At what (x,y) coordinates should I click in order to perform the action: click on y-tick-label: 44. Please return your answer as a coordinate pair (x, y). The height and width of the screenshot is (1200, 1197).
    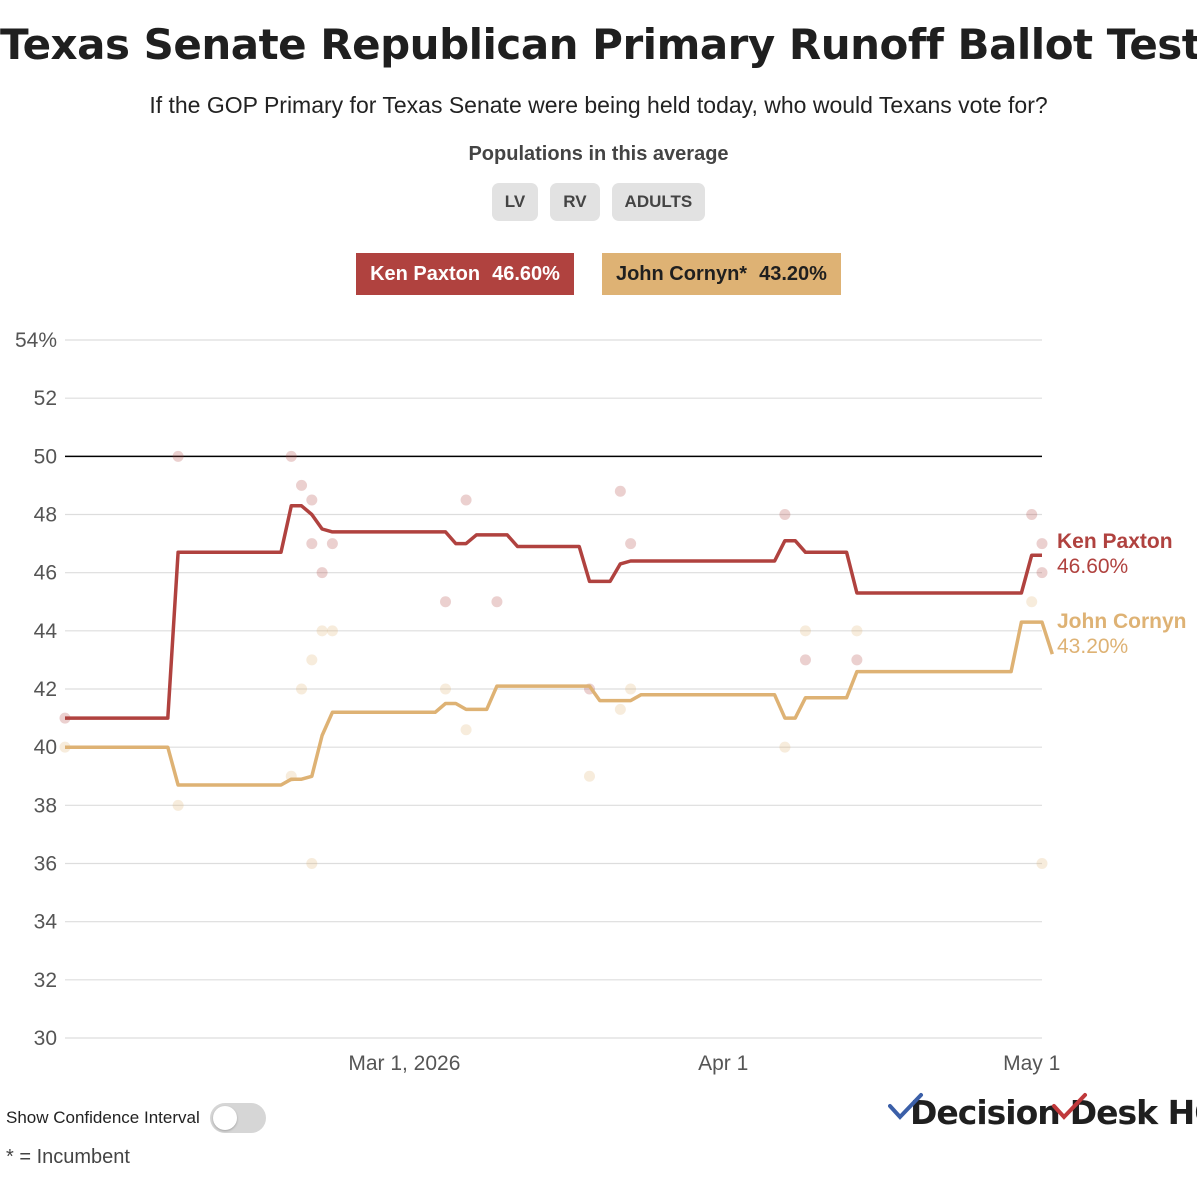
    Looking at the image, I should click on (46, 631).